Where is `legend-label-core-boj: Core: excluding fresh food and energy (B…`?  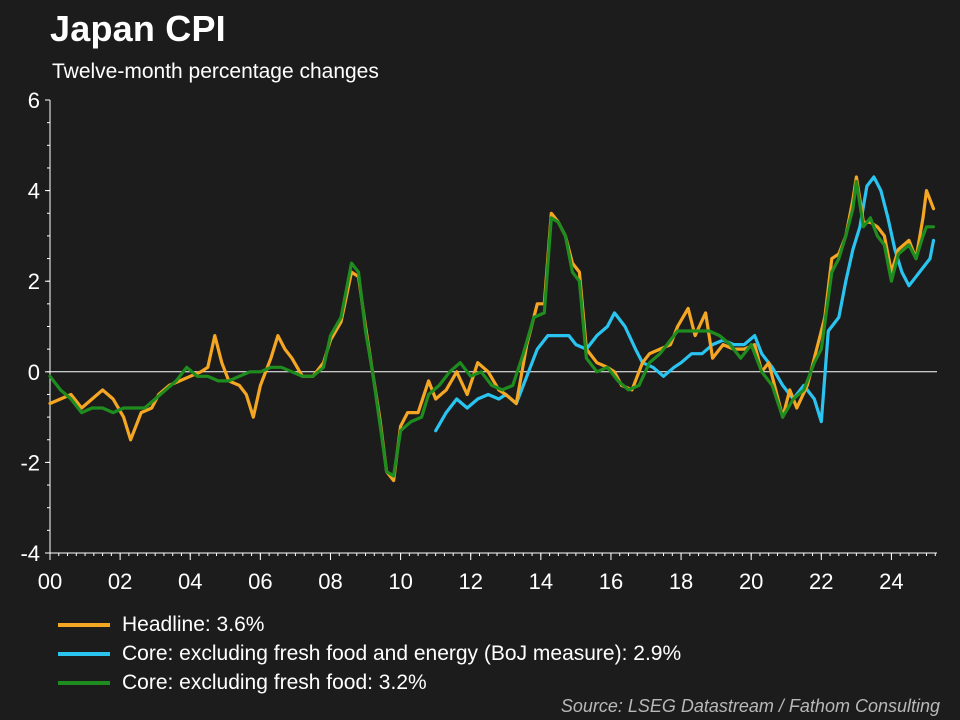
legend-label-core-boj: Core: excluding fresh food and energy (B… is located at coordinates (402, 653).